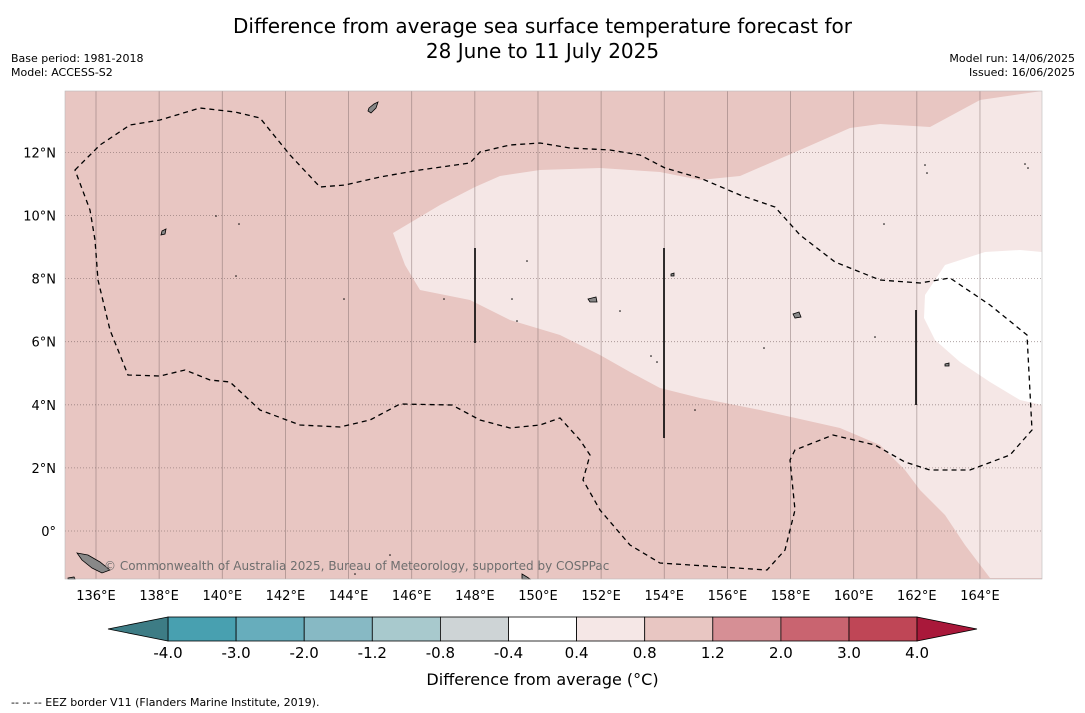 The image size is (1085, 713). Describe the element at coordinates (223, 596) in the screenshot. I see `longitude-label: 140°E` at that location.